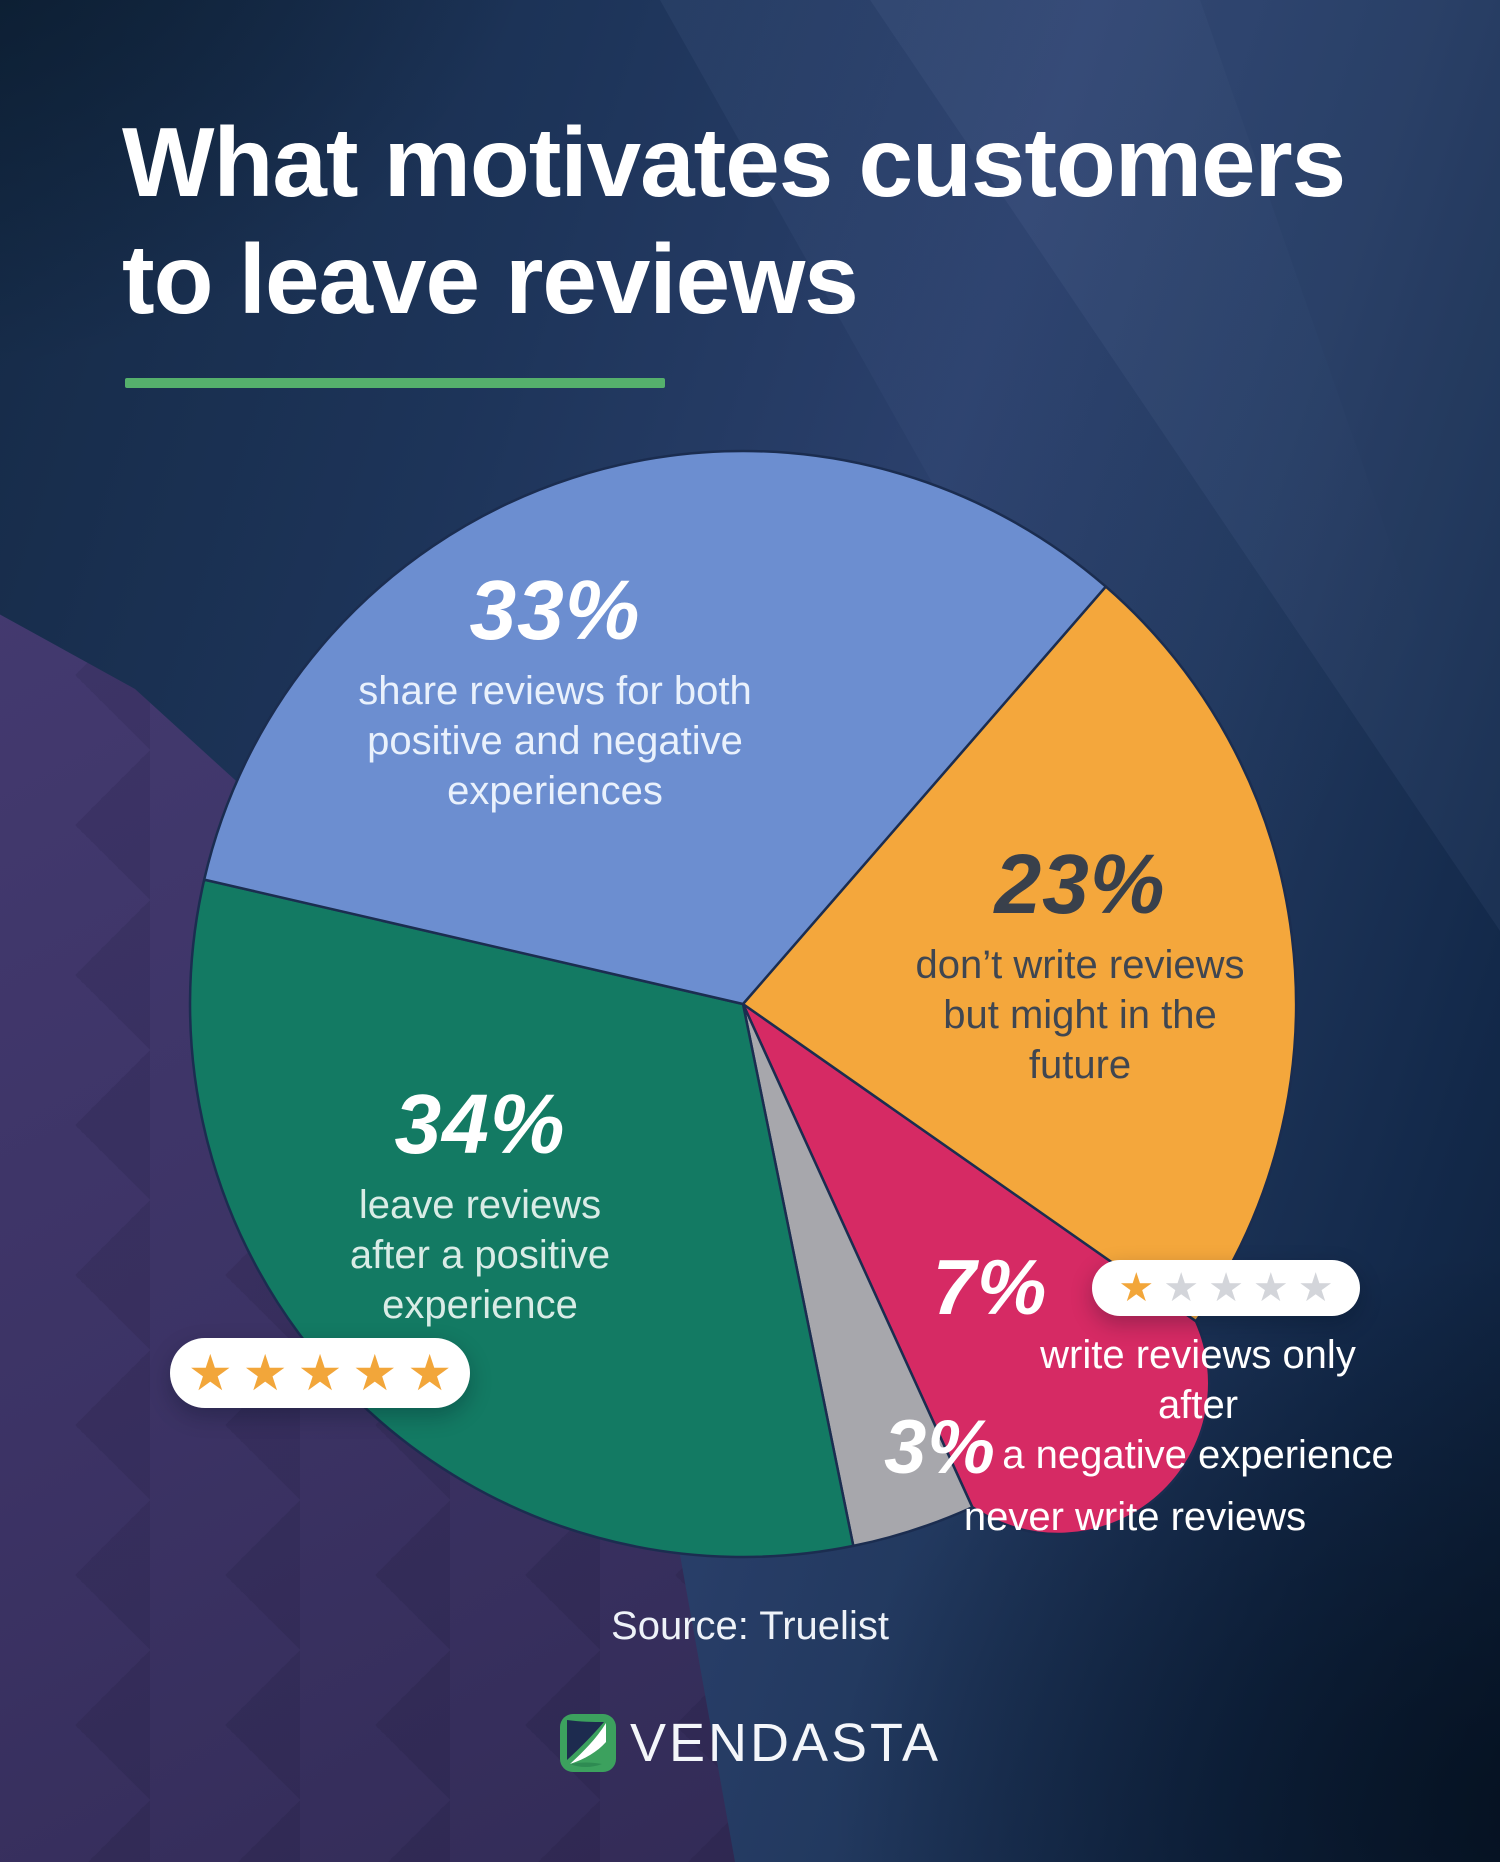 This screenshot has width=1500, height=1862. I want to click on source-attribution: Source: Truelist, so click(750, 1626).